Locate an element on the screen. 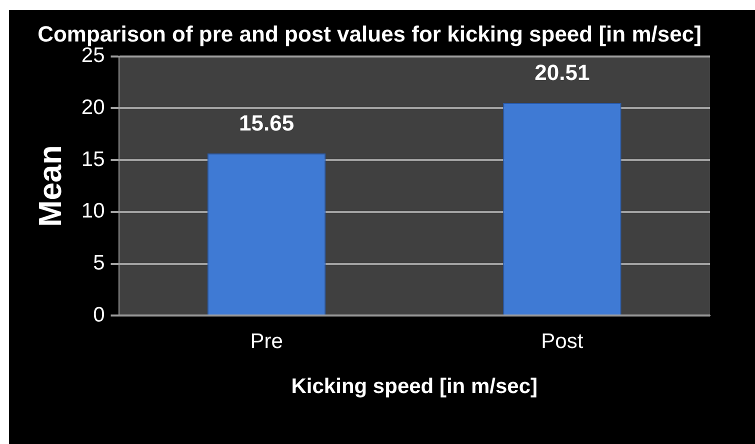  x-axis-title: Kicking speed [in m/sec] is located at coordinates (414, 386).